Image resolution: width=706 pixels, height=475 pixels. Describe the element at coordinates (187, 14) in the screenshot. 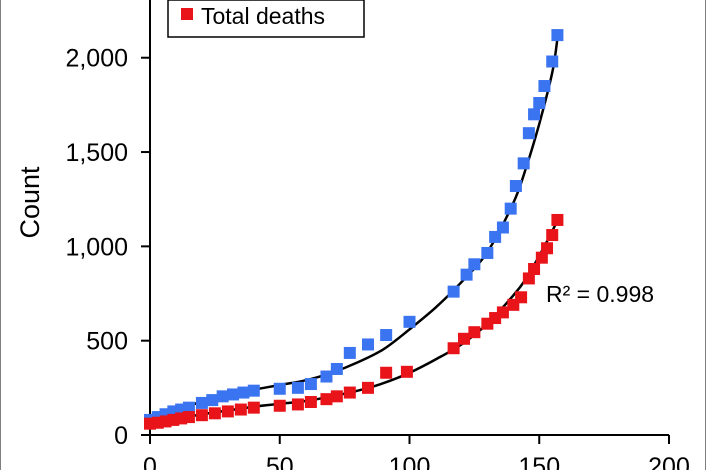

I see `legend-marker-total-deaths` at that location.